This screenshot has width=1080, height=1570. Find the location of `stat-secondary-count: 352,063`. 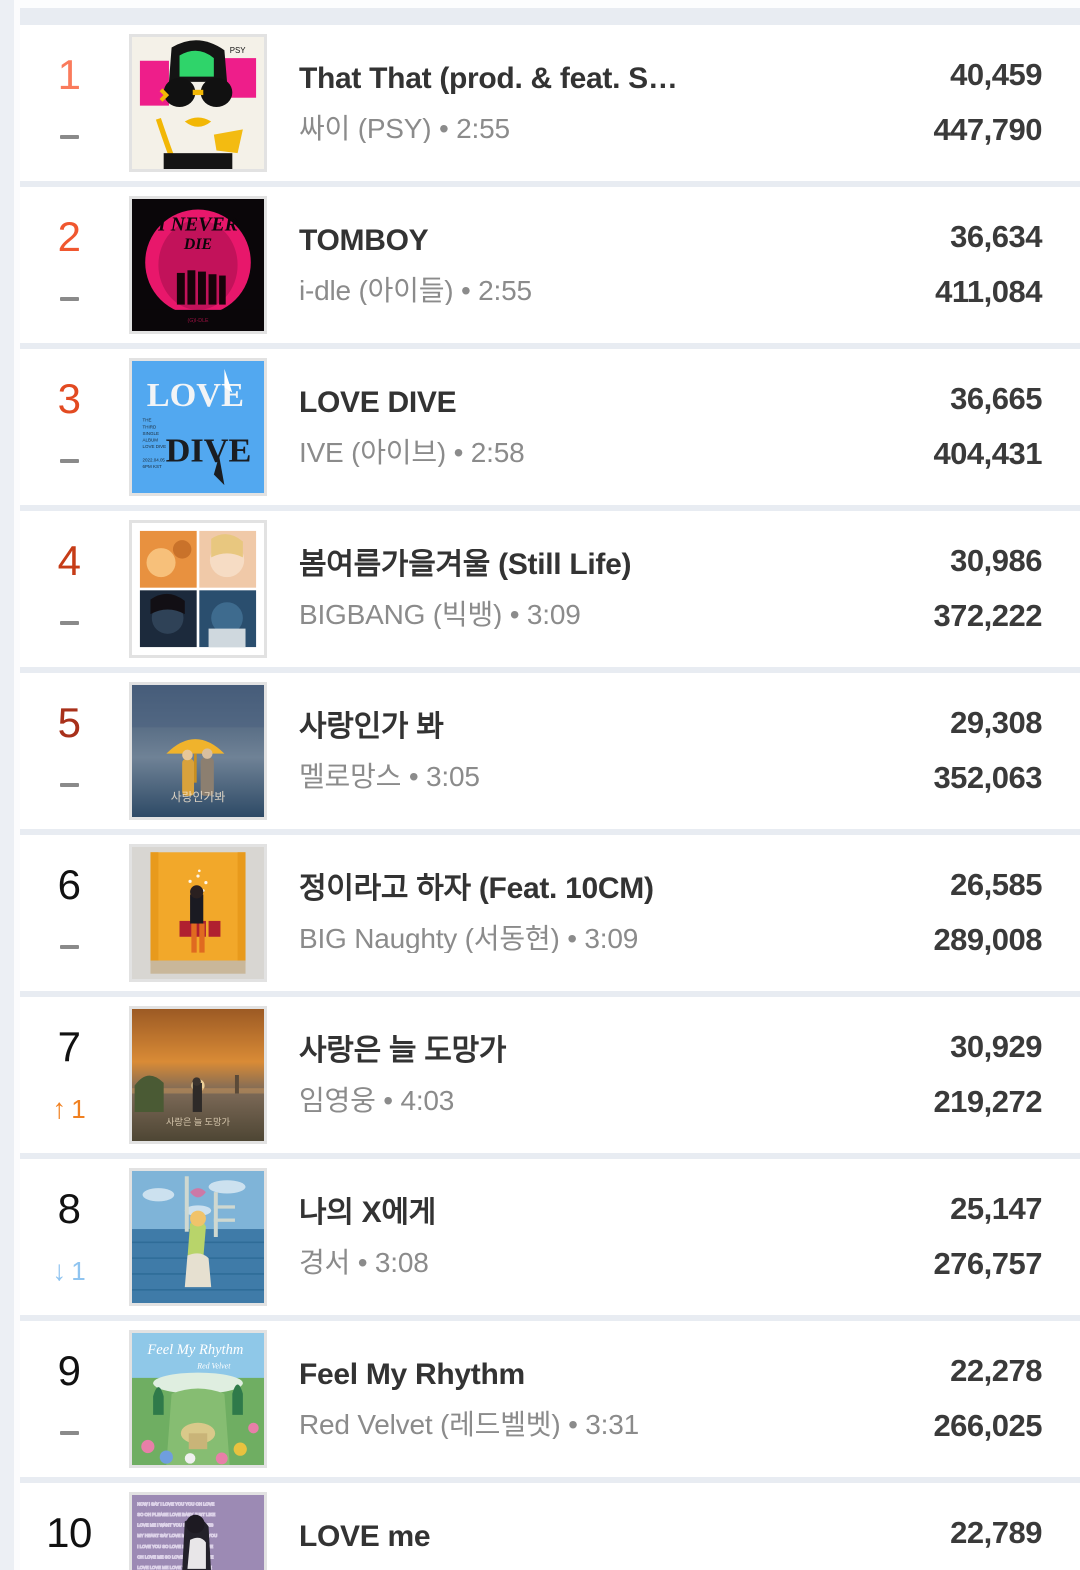

stat-secondary-count: 352,063 is located at coordinates (987, 777).